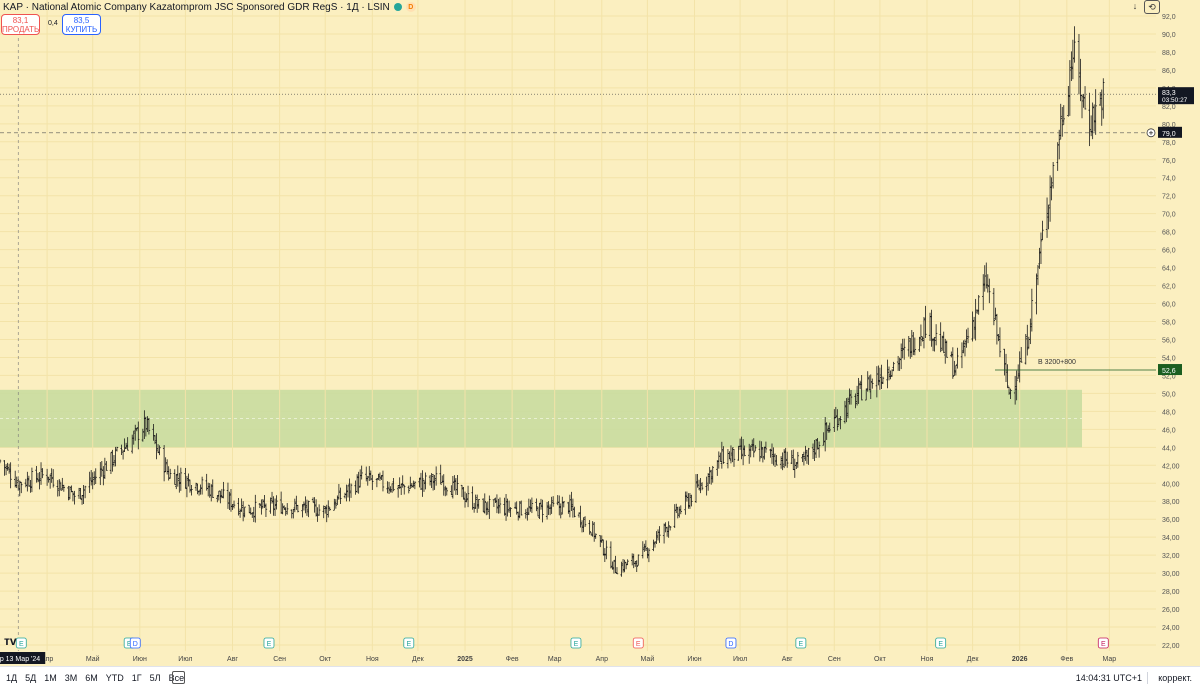  I want to click on buy-button: 83,5 КУПИТЬ, so click(81, 24).